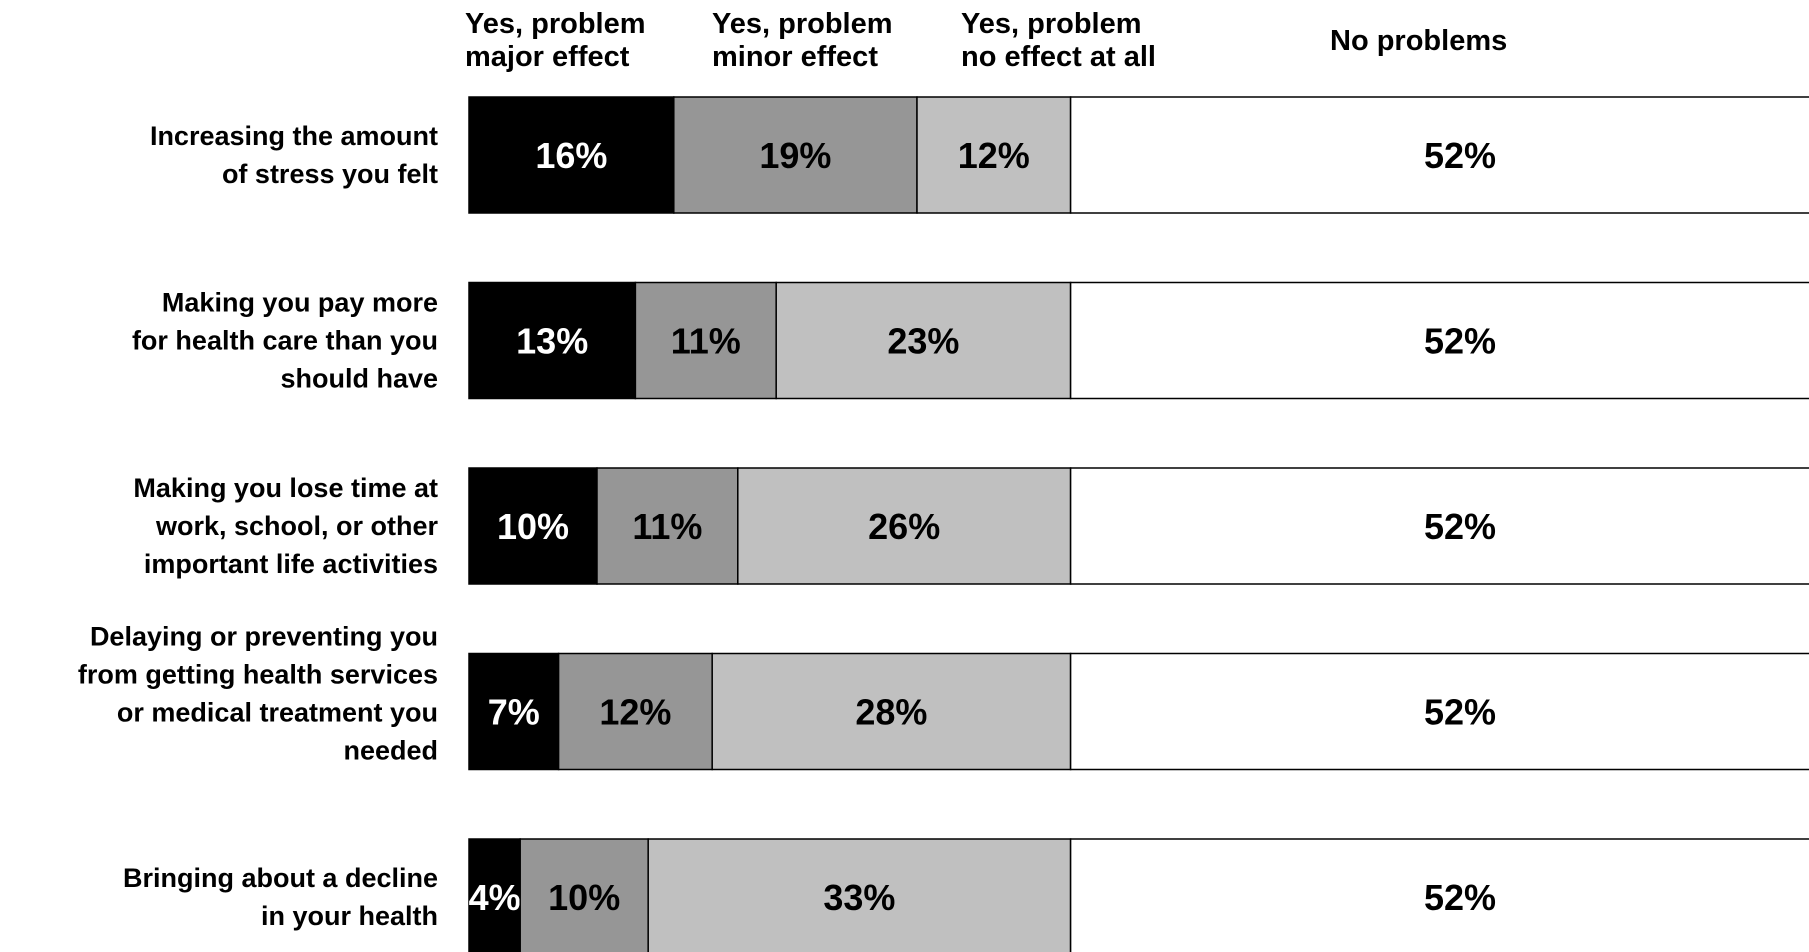 This screenshot has height=952, width=1809. Describe the element at coordinates (555, 40) in the screenshot. I see `legend-entry: Yes, problem major effect` at that location.